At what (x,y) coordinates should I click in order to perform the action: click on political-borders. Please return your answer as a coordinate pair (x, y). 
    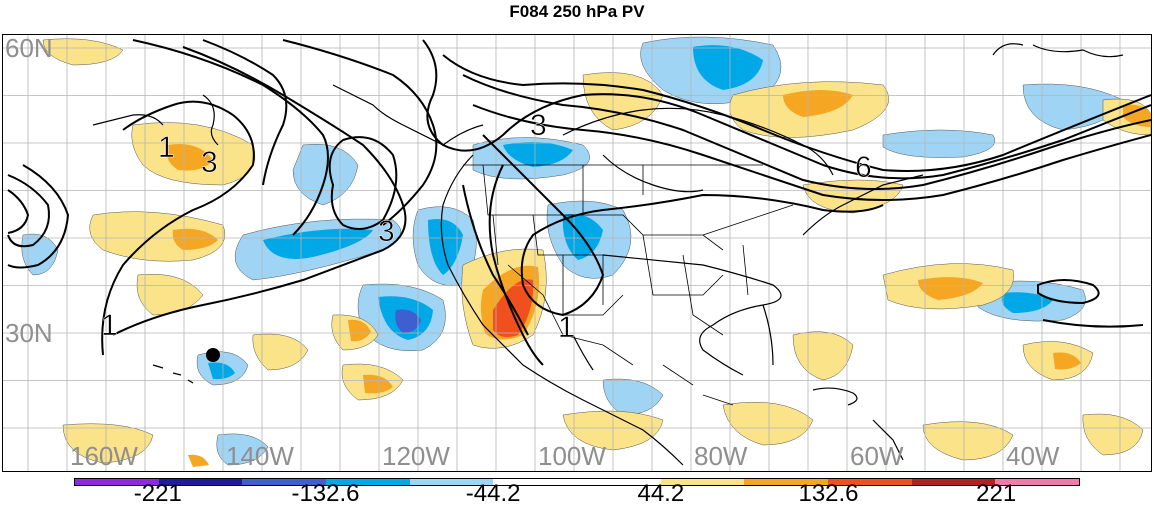
    Looking at the image, I should click on (628, 285).